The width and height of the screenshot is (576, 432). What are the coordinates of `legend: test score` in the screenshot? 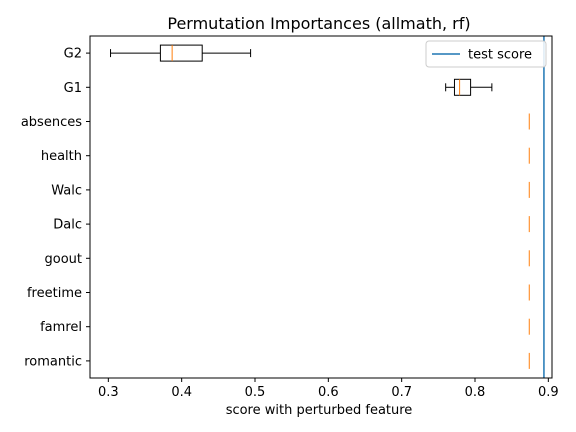 It's located at (486, 54).